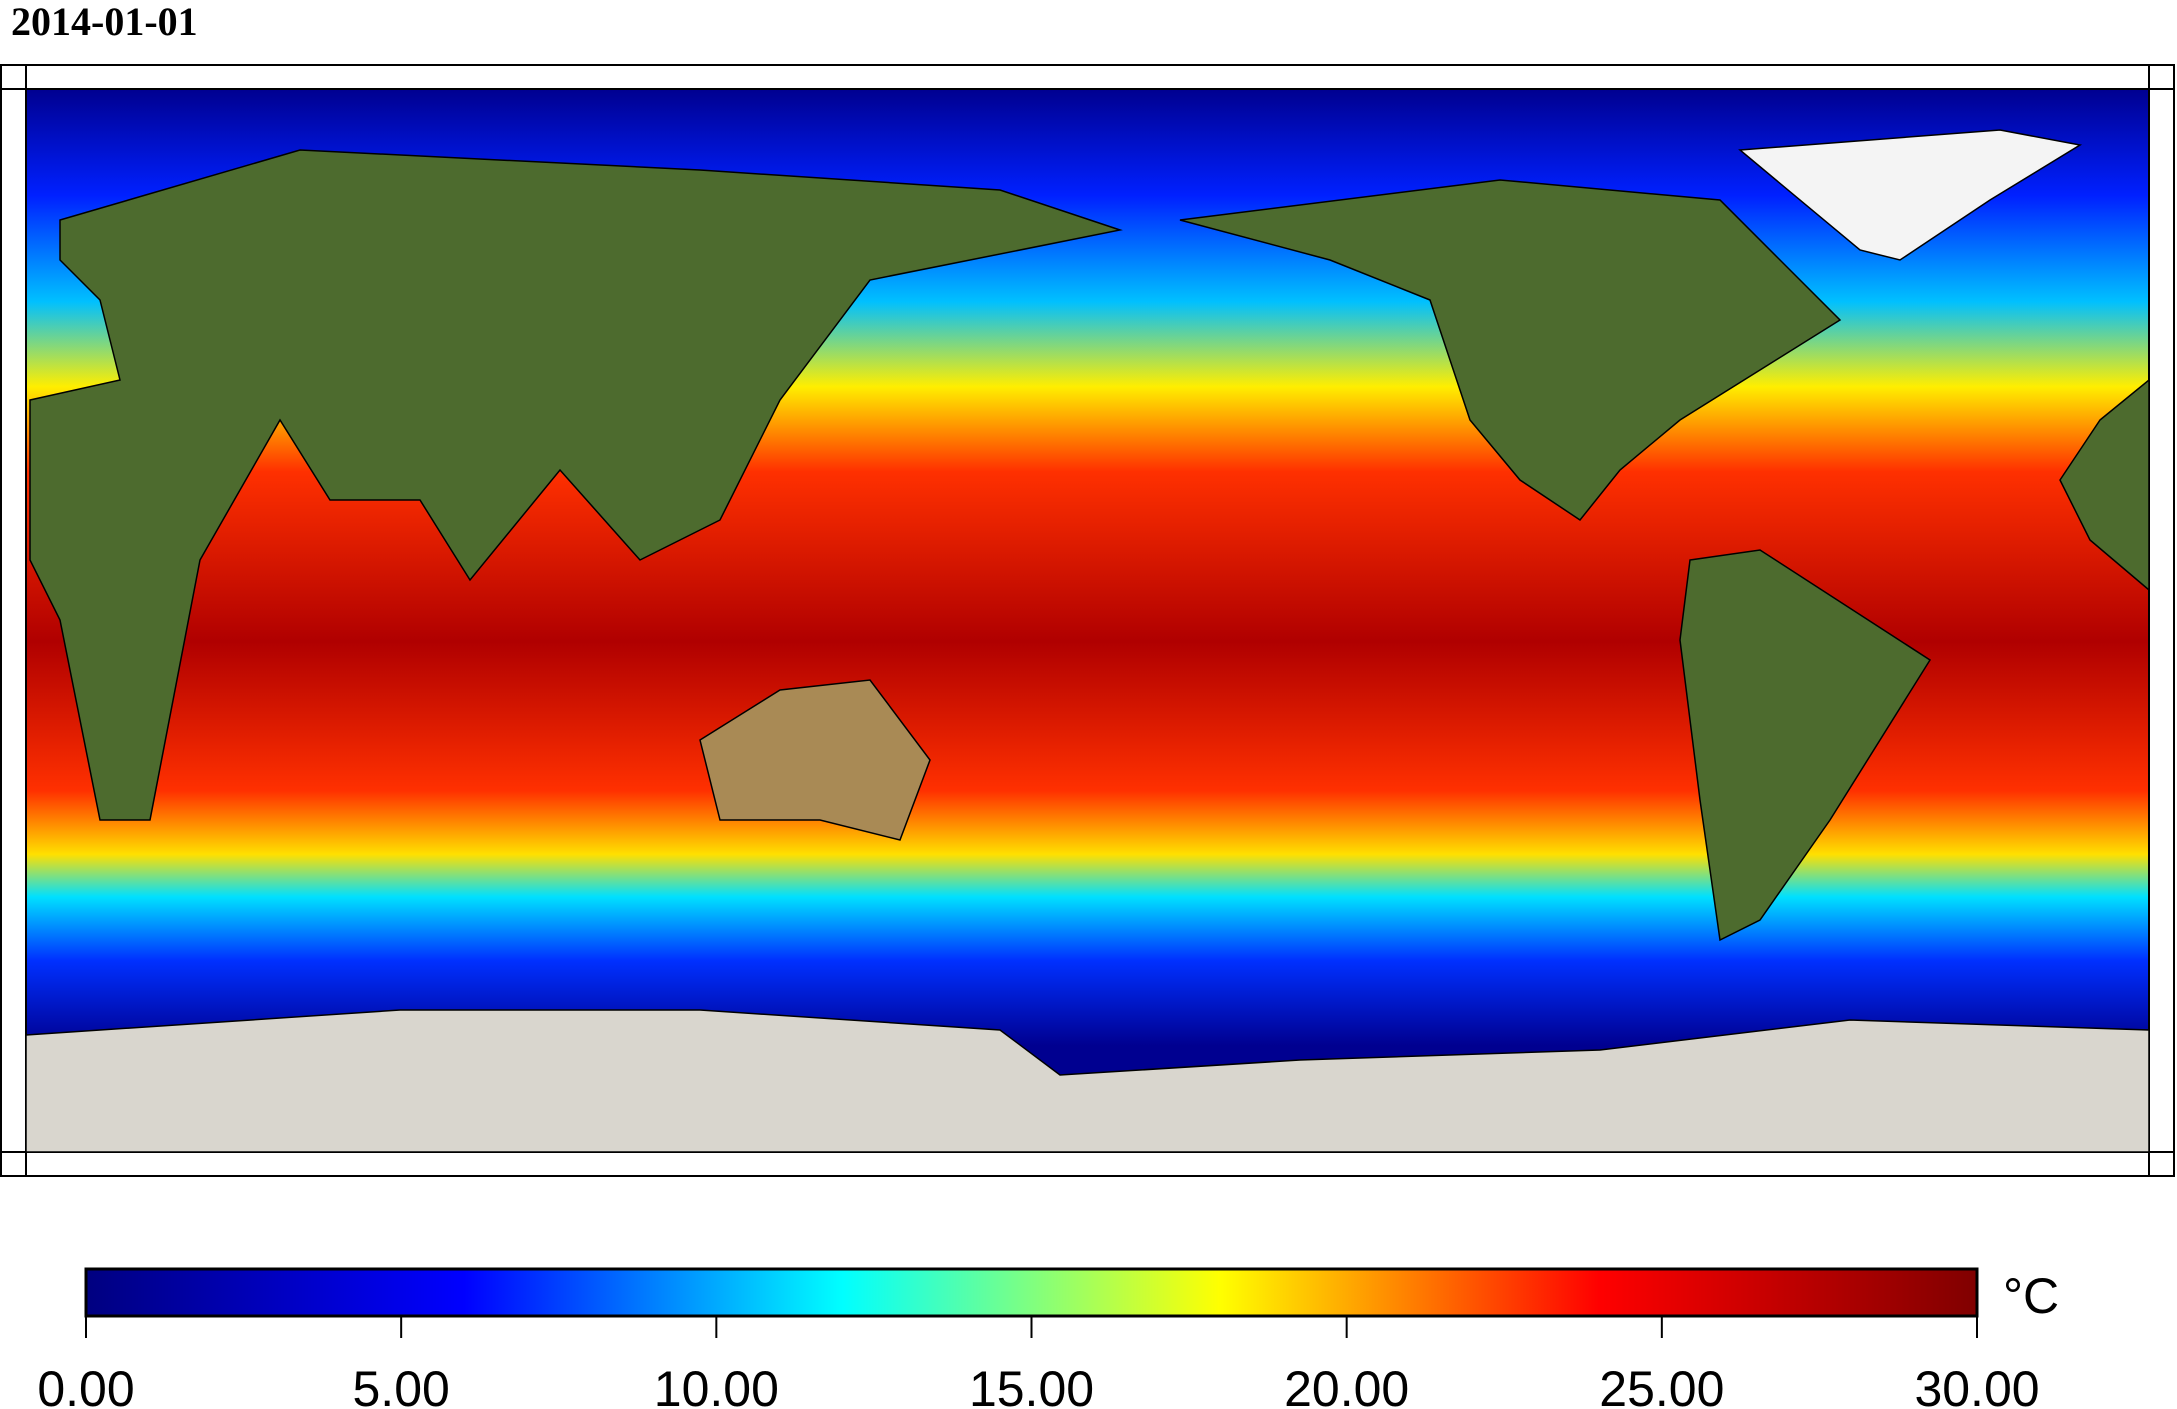 The width and height of the screenshot is (2177, 1409). Describe the element at coordinates (1048, 1338) in the screenshot. I see `colorbar: 0.00 5.00 10.00 15.00 20.00 25.00 30.00 °C` at that location.